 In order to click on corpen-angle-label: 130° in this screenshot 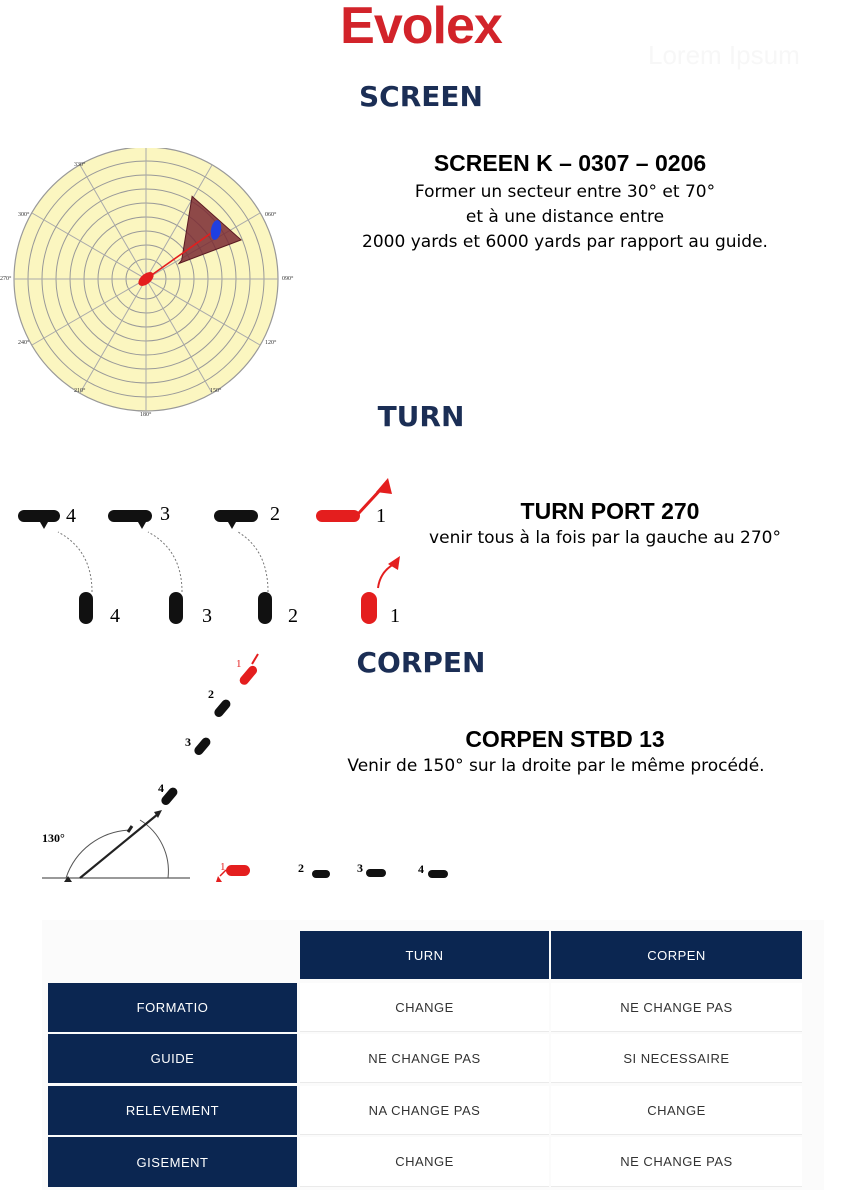, I will do `click(53, 838)`.